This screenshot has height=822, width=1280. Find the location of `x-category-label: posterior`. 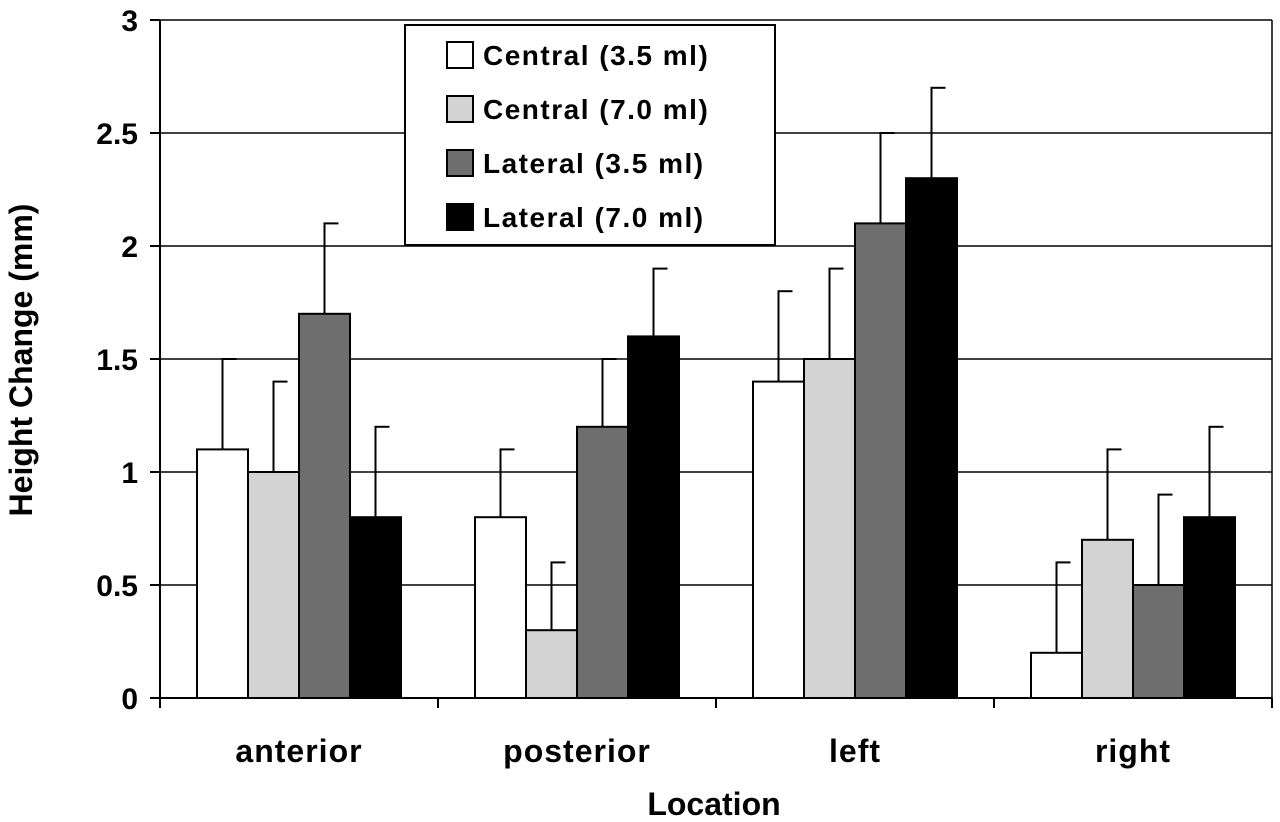

x-category-label: posterior is located at coordinates (577, 751).